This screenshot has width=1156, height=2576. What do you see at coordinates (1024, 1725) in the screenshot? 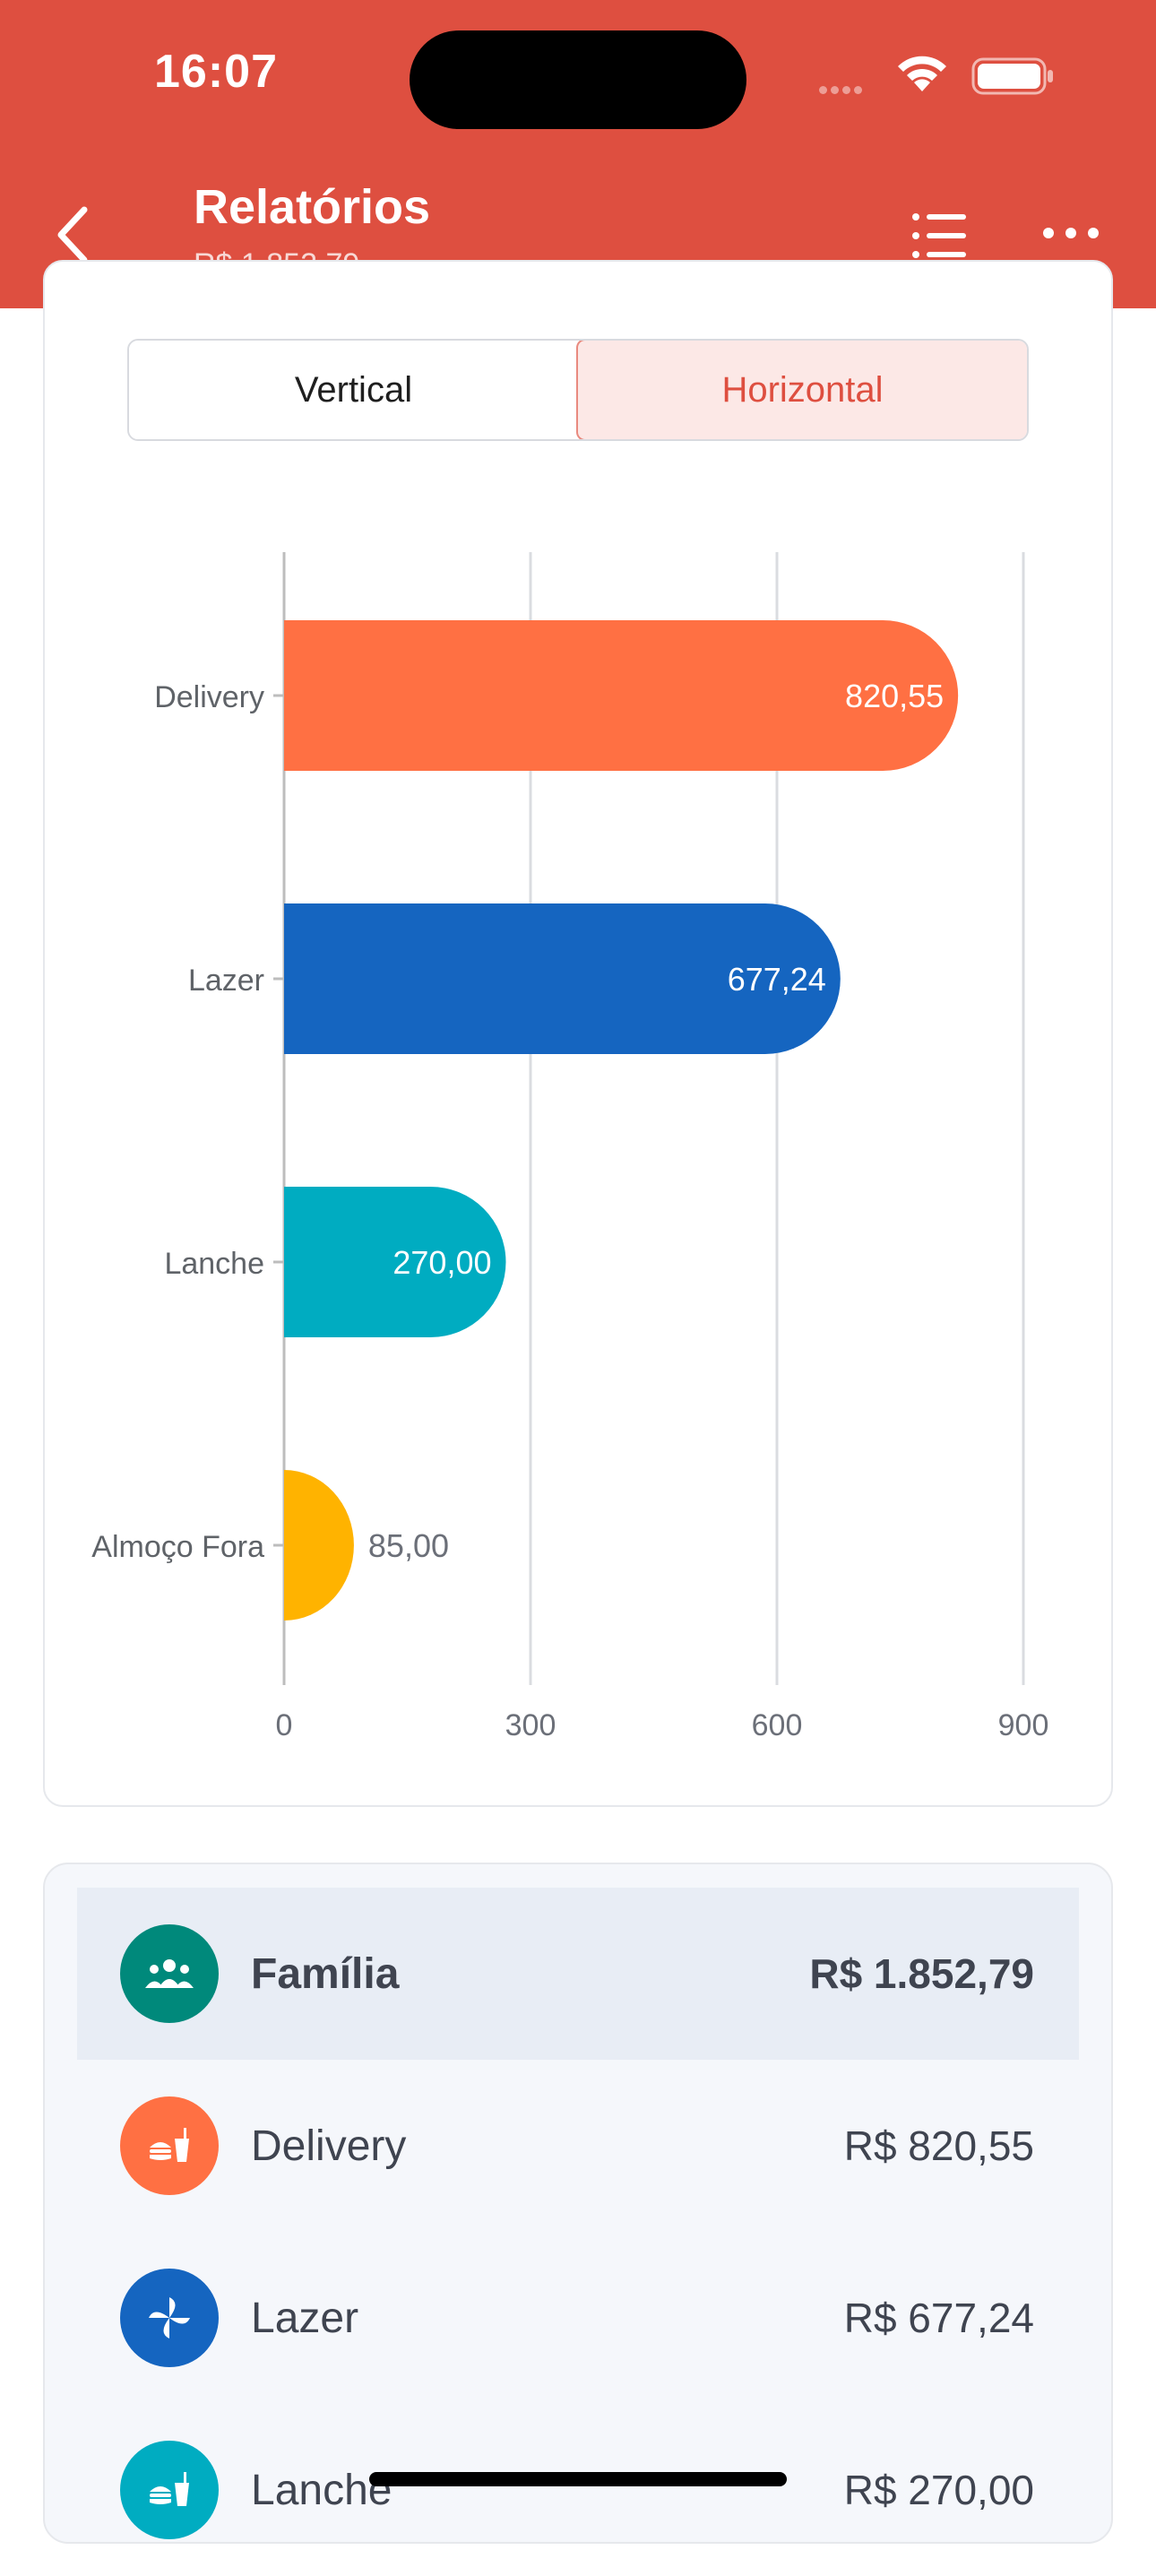
I see `x-tick-label: 900` at bounding box center [1024, 1725].